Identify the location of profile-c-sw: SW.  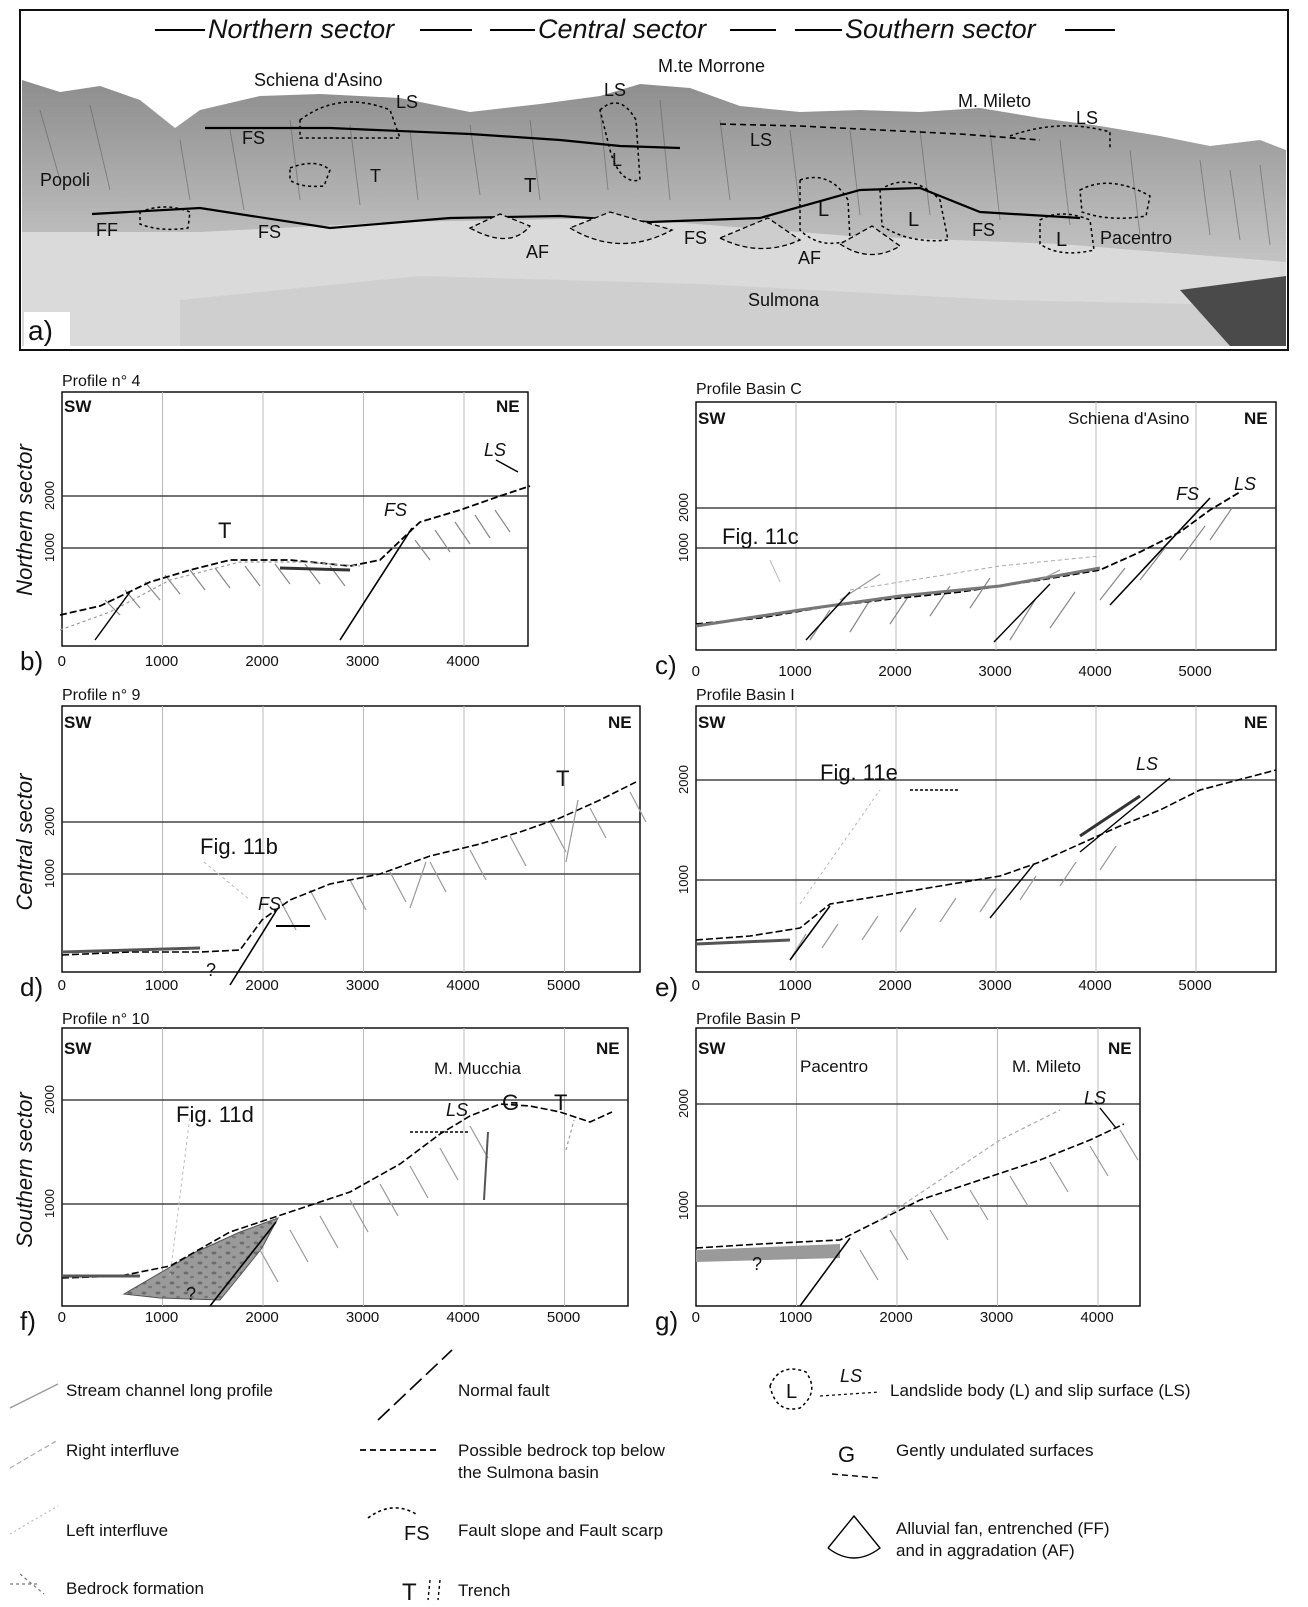
(712, 418).